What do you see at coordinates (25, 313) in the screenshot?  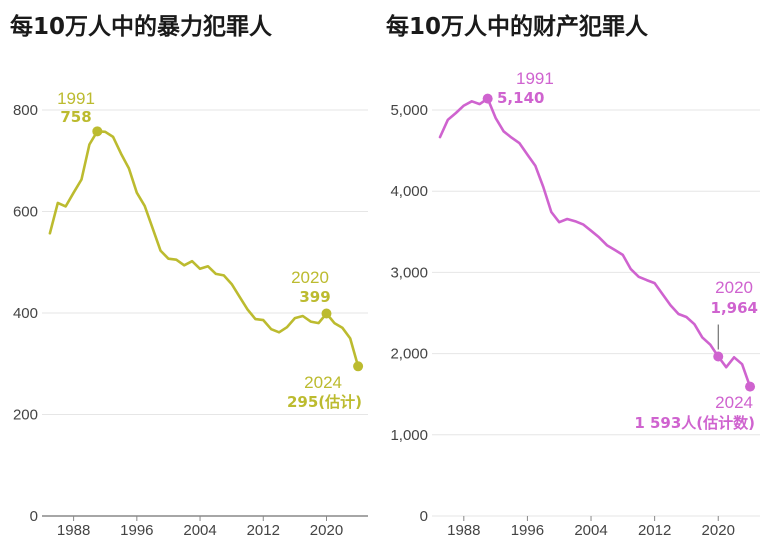 I see `y-tick-label: 400` at bounding box center [25, 313].